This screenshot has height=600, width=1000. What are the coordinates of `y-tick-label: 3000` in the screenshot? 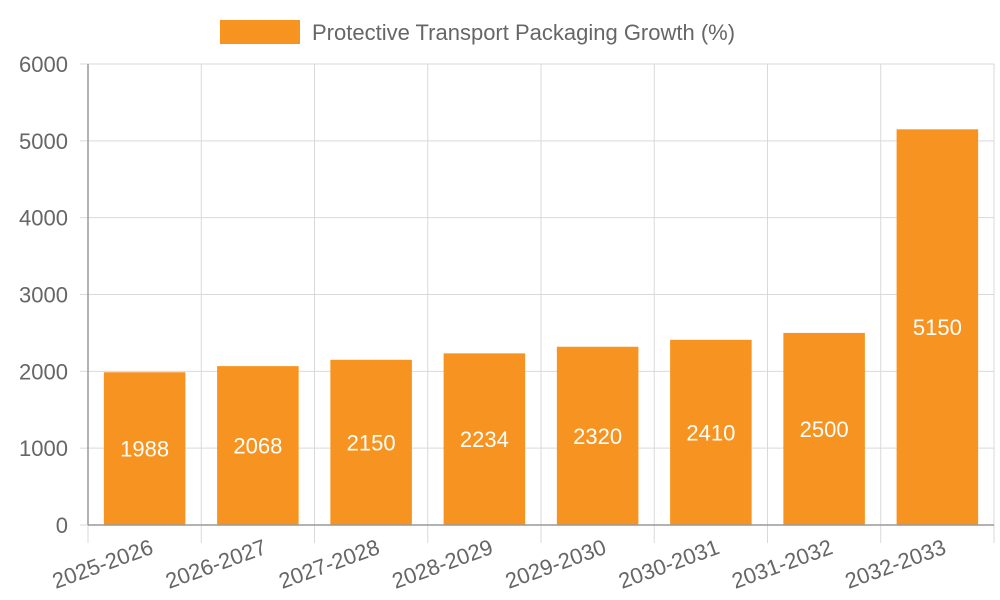 It's located at (43, 295).